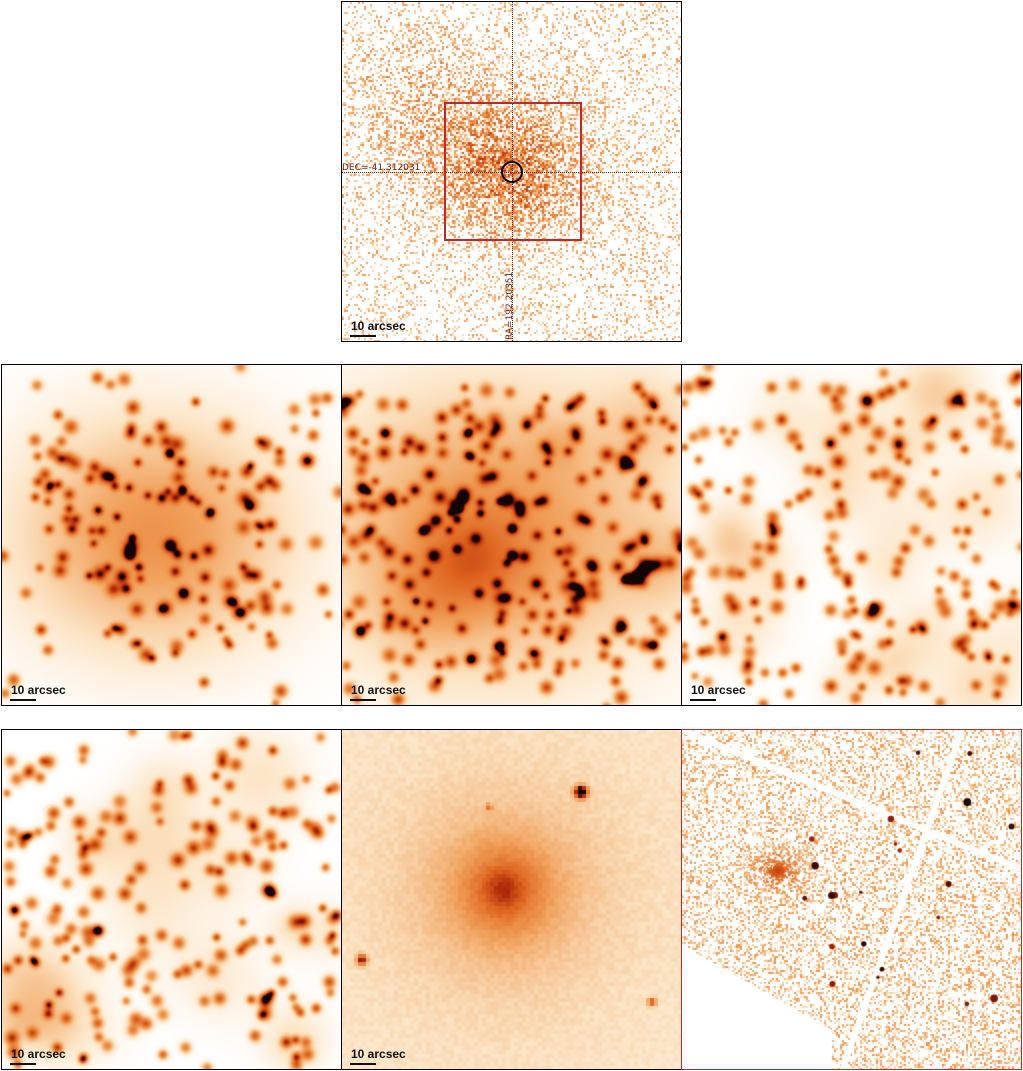 The width and height of the screenshot is (1023, 1071). I want to click on bottom-right-panel, so click(851, 899).